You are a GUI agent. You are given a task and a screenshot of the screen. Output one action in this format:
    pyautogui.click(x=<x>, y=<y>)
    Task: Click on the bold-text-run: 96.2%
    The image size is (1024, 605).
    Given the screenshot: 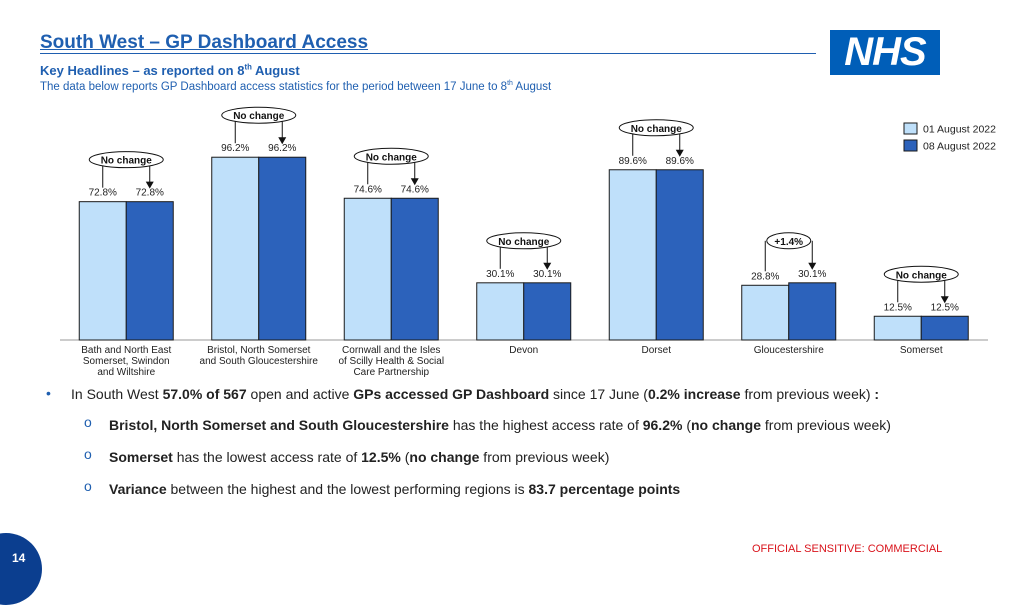 What is the action you would take?
    pyautogui.click(x=662, y=425)
    